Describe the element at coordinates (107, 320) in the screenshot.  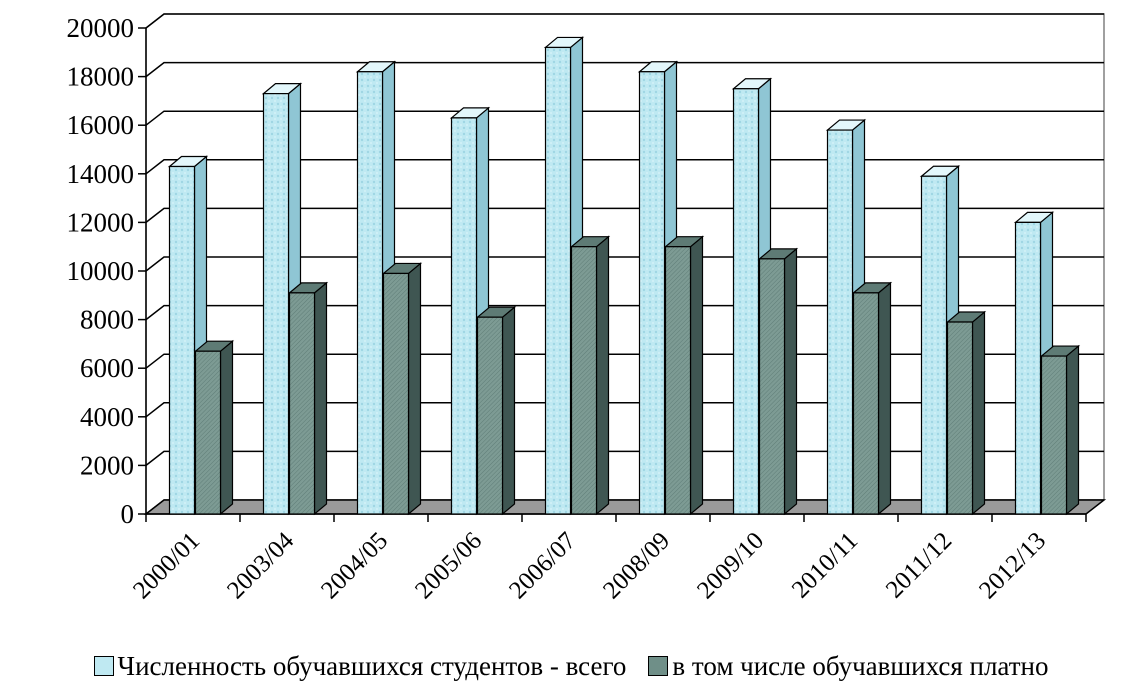
I see `y-tick-label: 8000` at that location.